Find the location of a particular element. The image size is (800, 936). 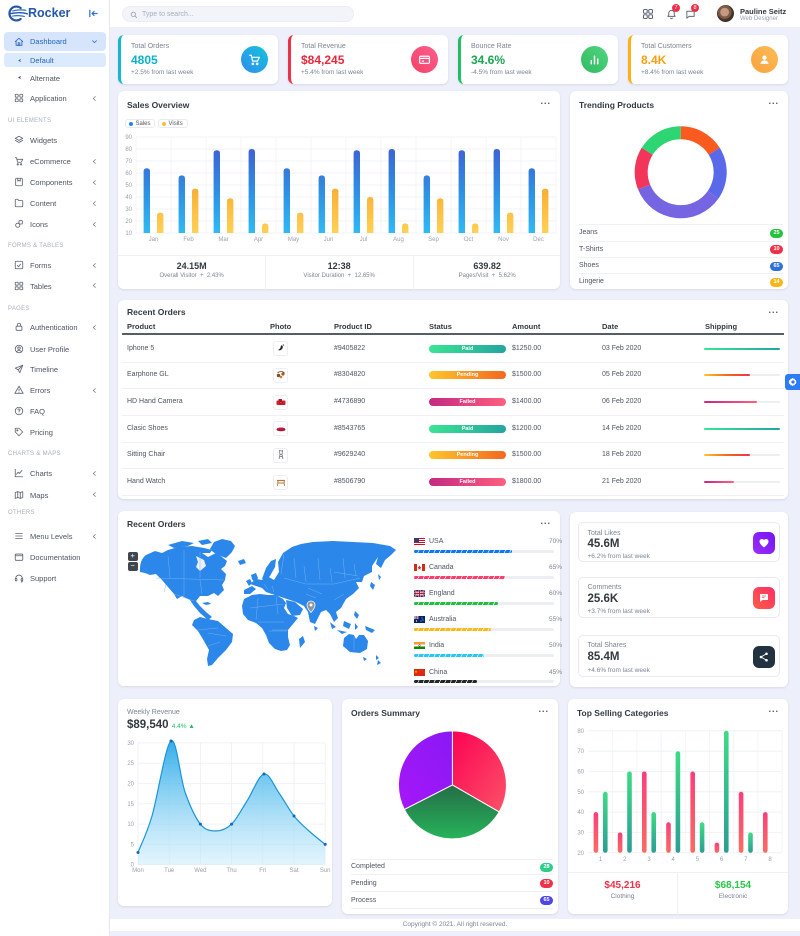

svg-text: Tue is located at coordinates (169, 871).